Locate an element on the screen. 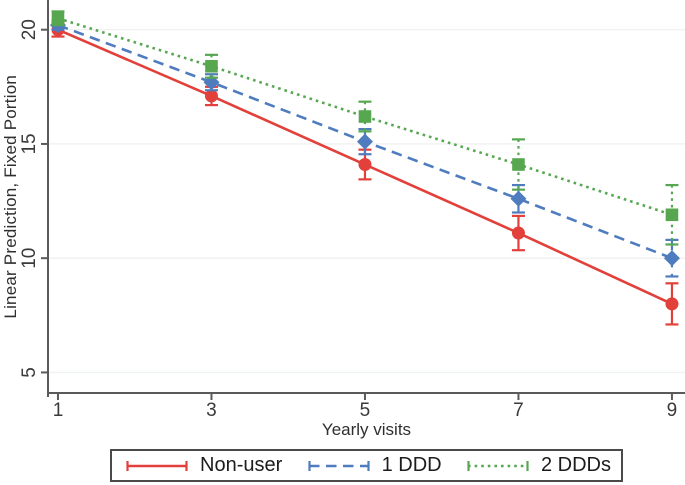  legend: Non-user 1 DDD 2 DDDs is located at coordinates (366, 465).